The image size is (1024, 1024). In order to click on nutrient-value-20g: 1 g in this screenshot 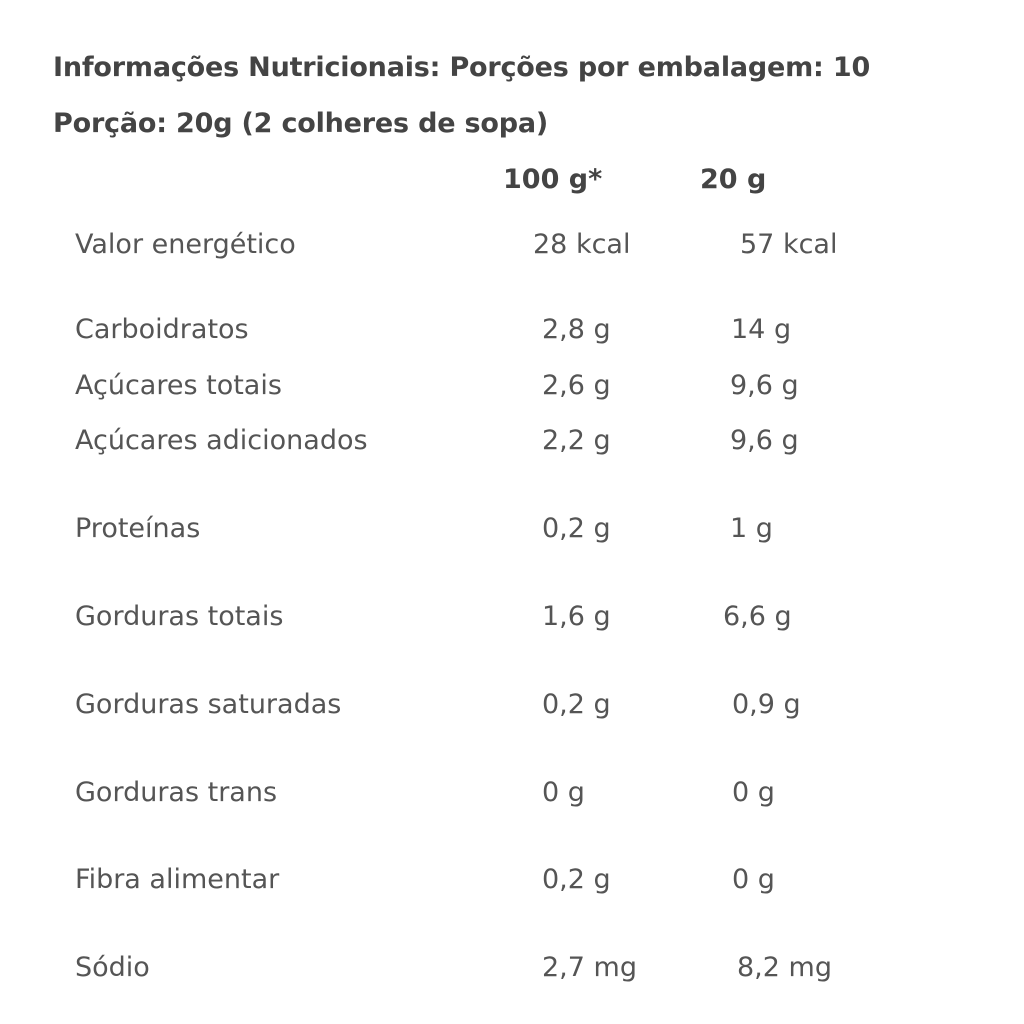, I will do `click(751, 528)`.